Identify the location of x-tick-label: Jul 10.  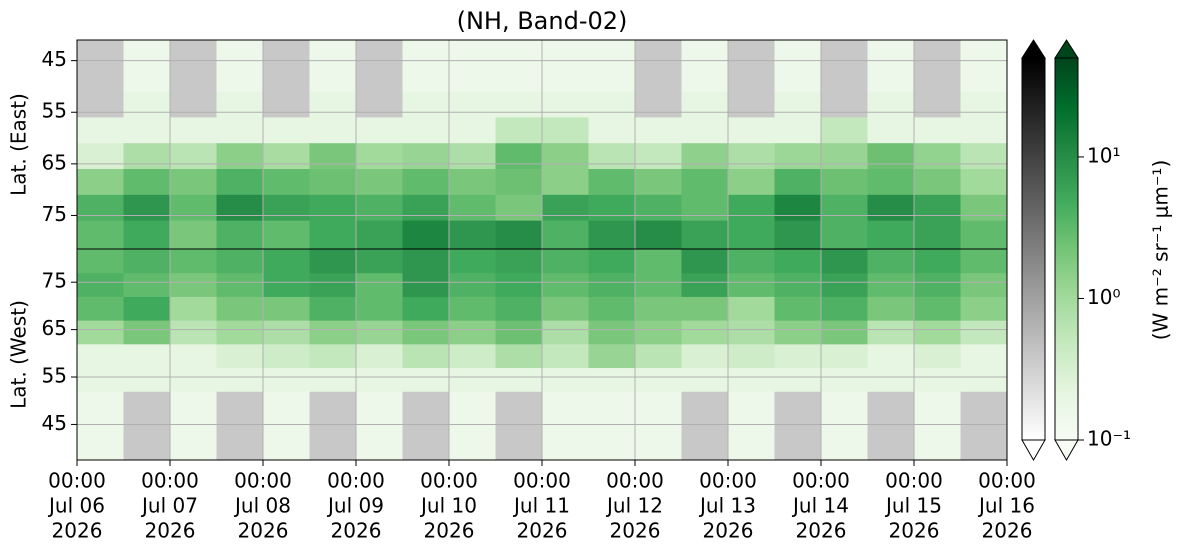
(448, 506).